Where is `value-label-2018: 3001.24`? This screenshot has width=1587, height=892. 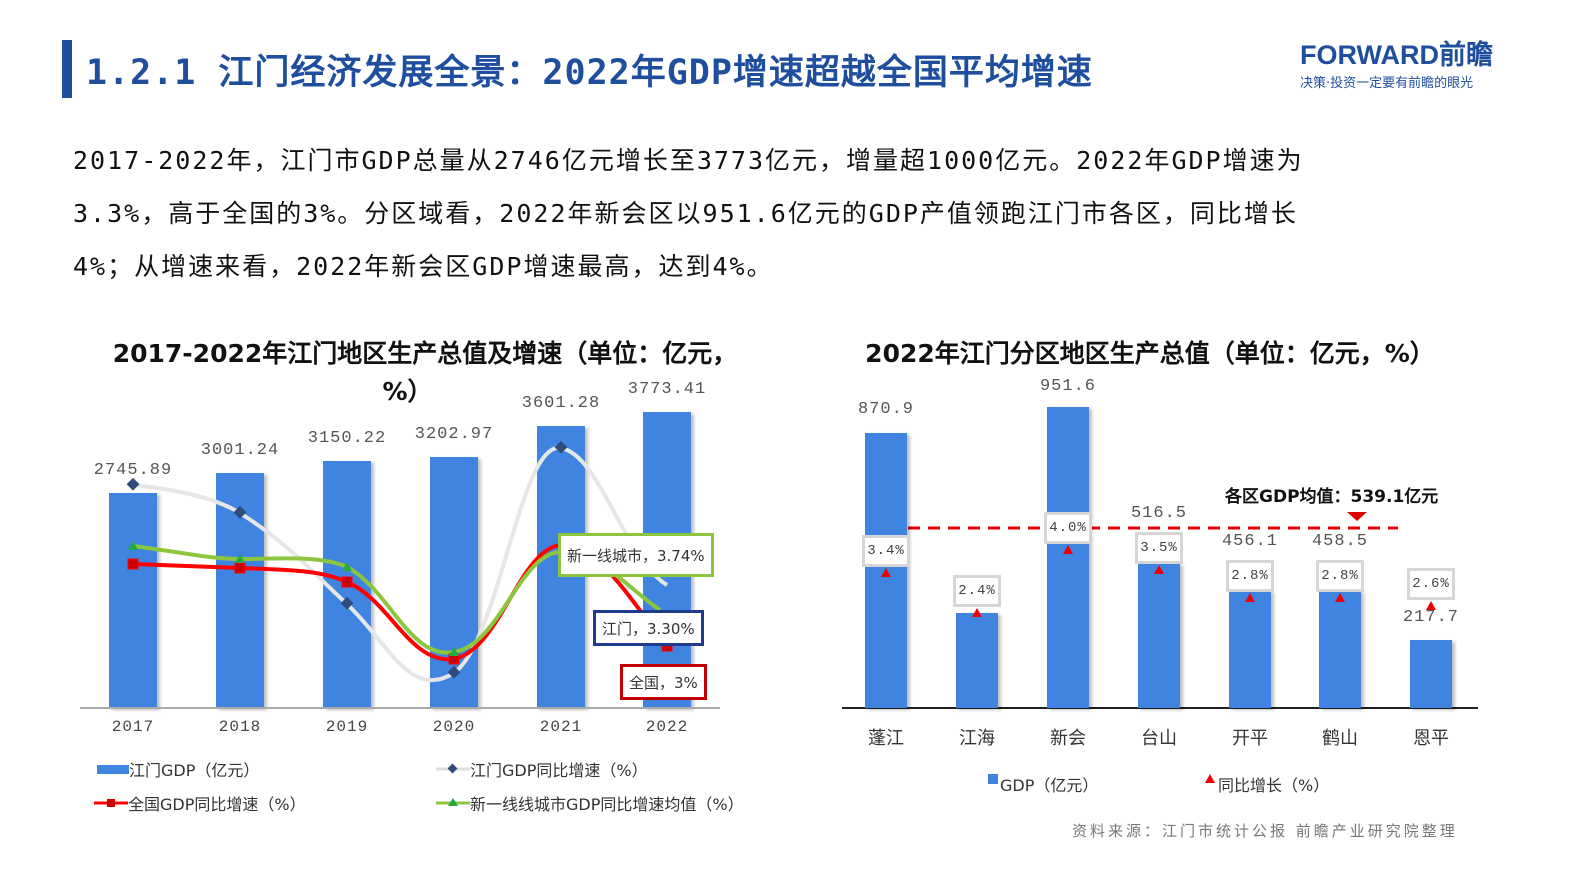
value-label-2018: 3001.24 is located at coordinates (240, 450).